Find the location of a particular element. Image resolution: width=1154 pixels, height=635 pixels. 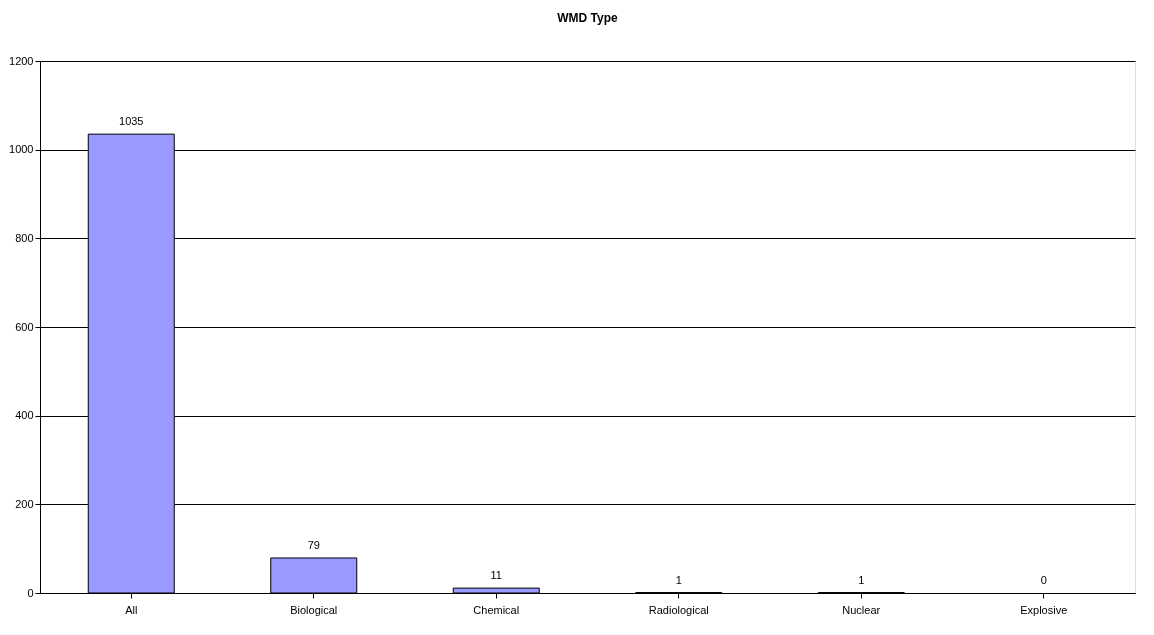

data-label: 79 is located at coordinates (313, 544).